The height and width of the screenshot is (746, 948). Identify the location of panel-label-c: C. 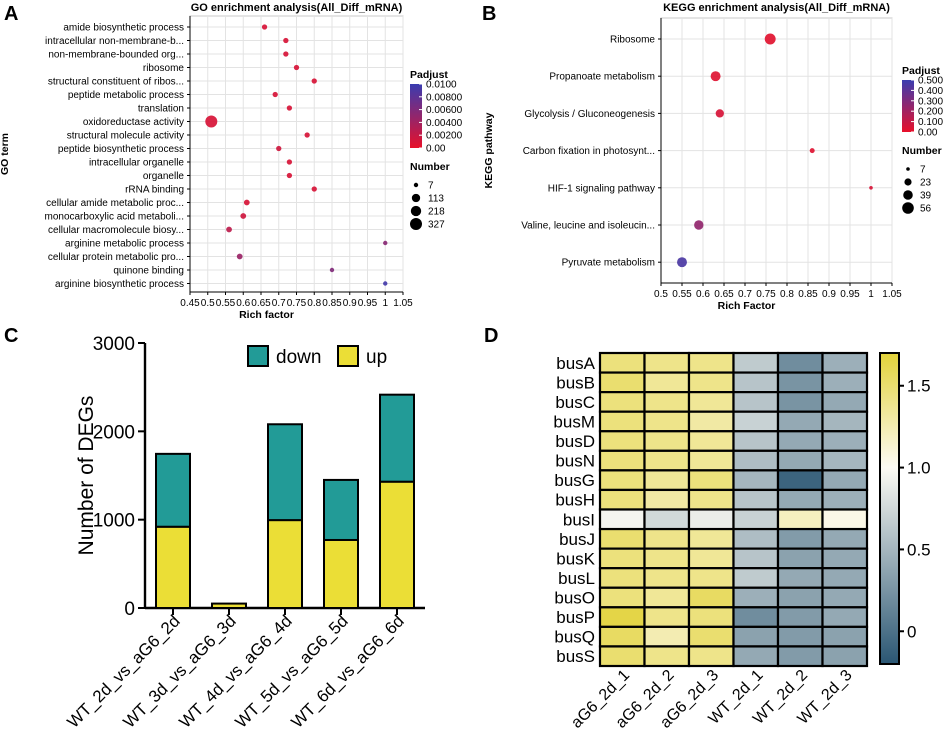
(11, 336).